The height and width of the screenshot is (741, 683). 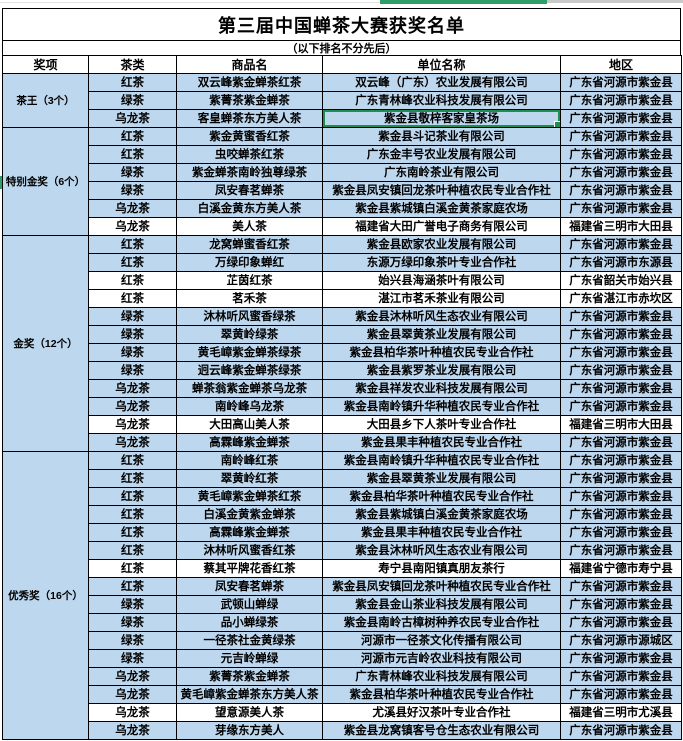 I want to click on product-cell: 龙窝蝉蜜香红茶, so click(x=249, y=244).